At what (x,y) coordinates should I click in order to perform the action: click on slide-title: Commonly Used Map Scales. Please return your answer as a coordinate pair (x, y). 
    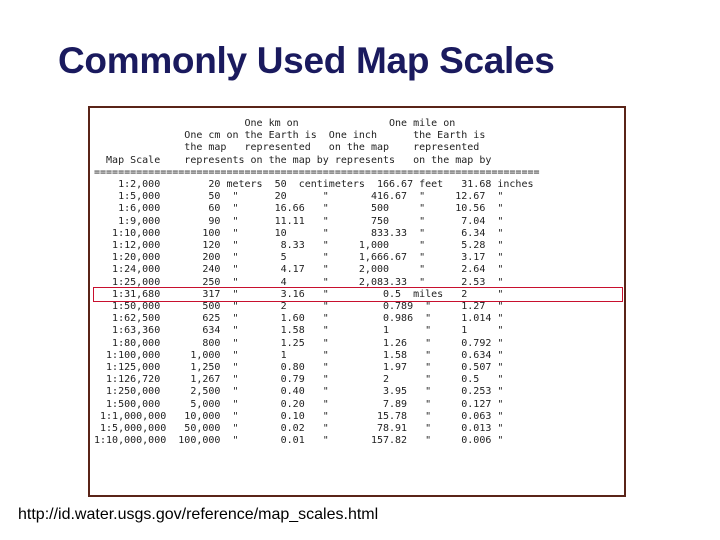
    Looking at the image, I should click on (306, 60).